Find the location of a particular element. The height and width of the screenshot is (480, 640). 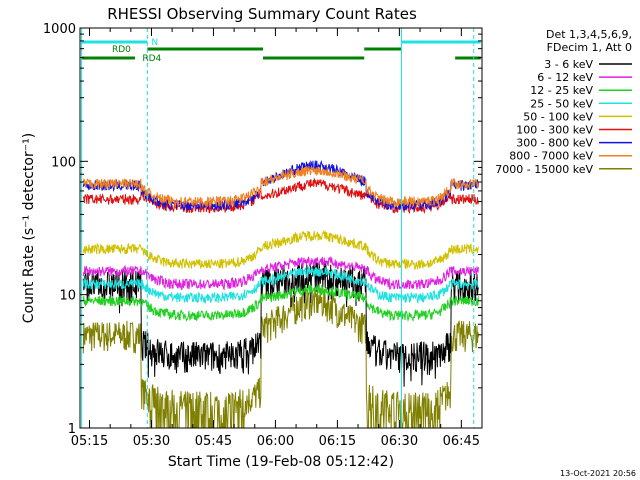

x-tick-label: 06:00 is located at coordinates (275, 441).